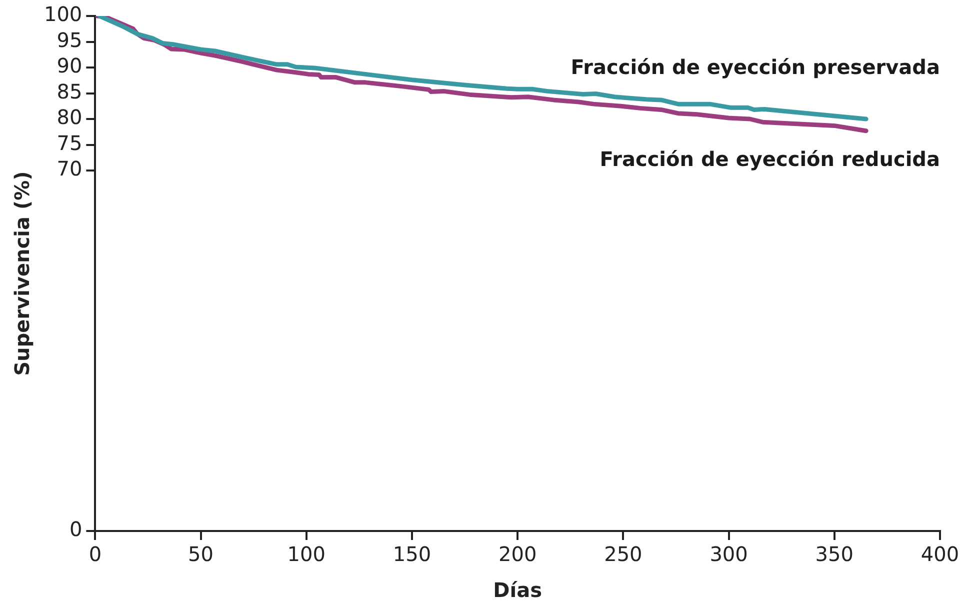  What do you see at coordinates (755, 67) in the screenshot?
I see `series-label: Fracción de eyección preservada` at bounding box center [755, 67].